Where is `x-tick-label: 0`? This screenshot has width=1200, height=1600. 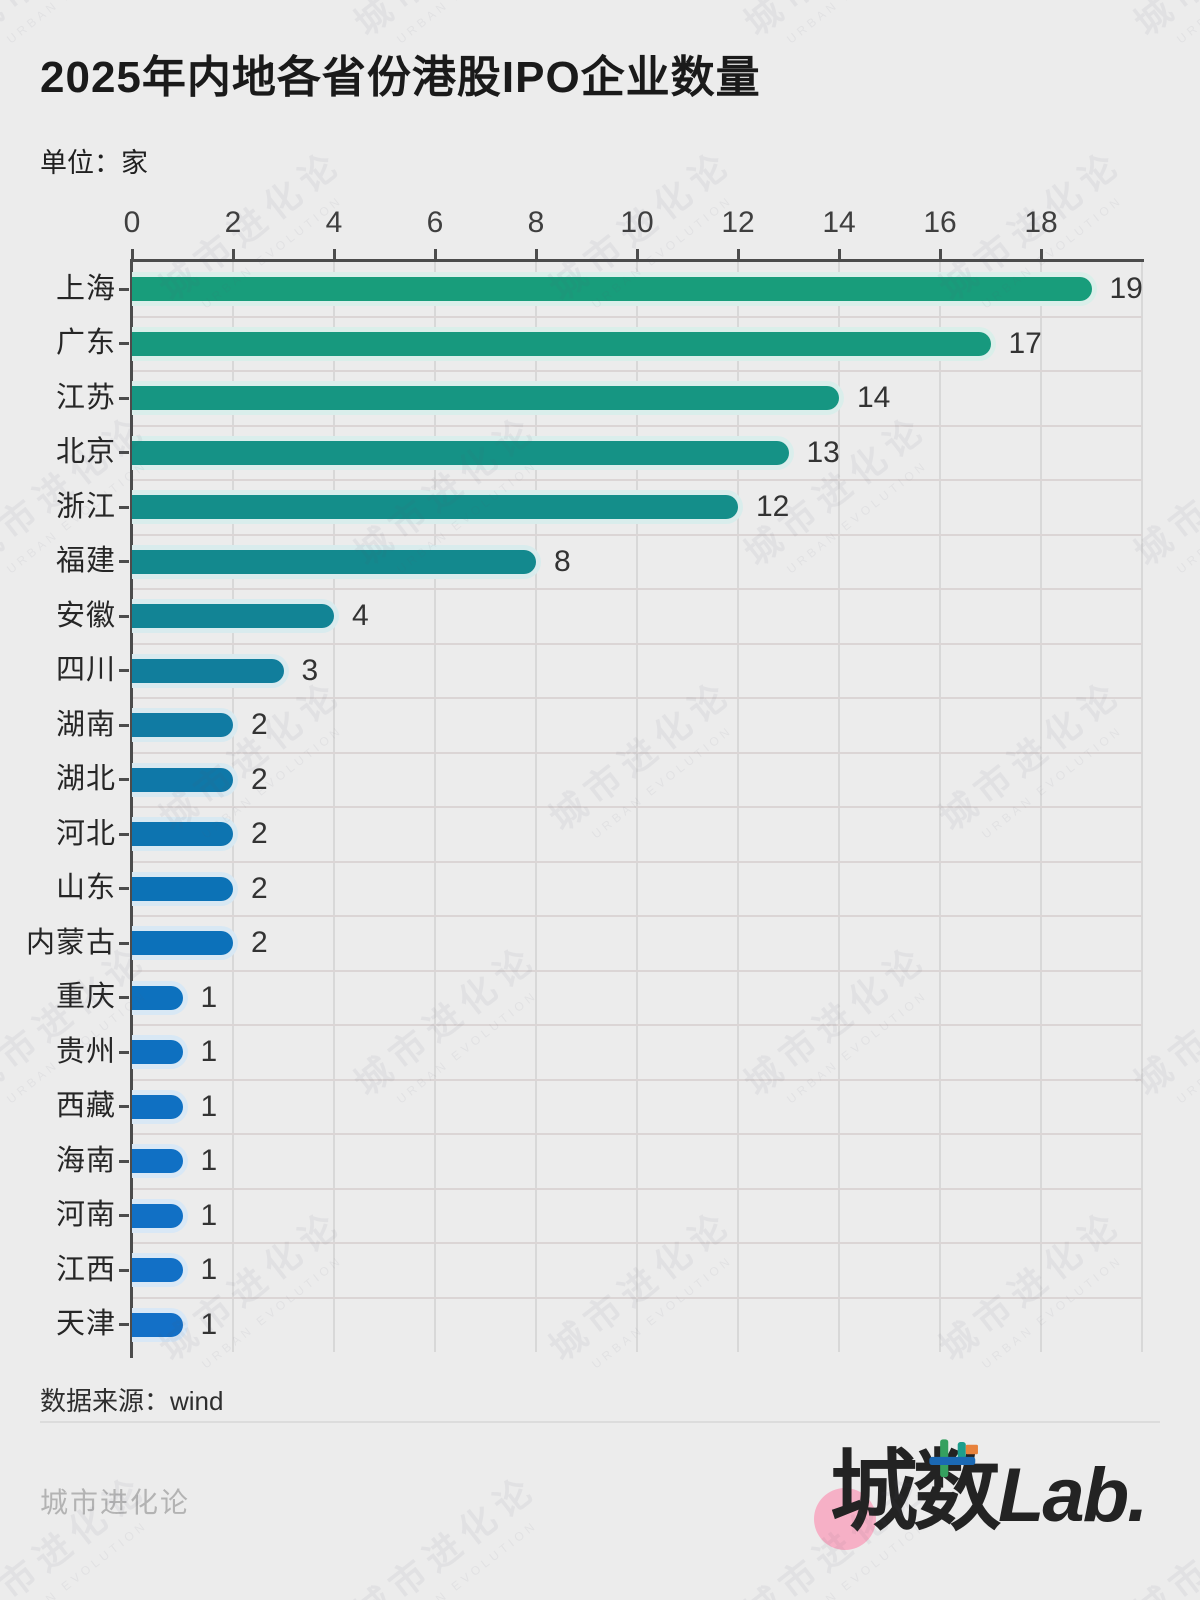 x-tick-label: 0 is located at coordinates (132, 222).